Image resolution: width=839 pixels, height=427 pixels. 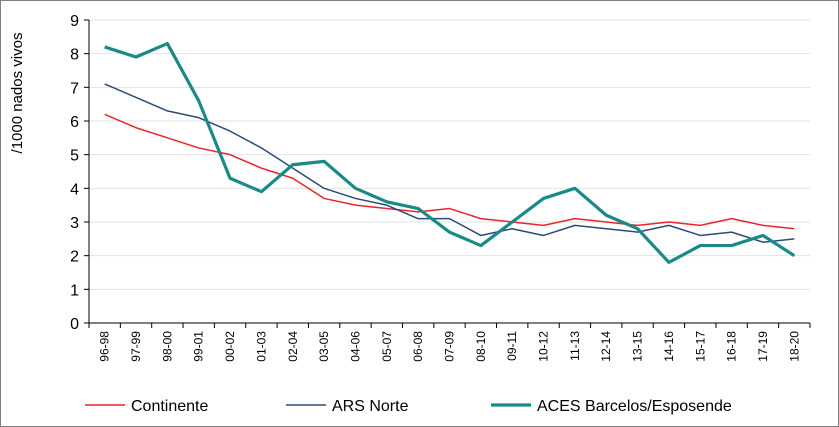 What do you see at coordinates (105, 346) in the screenshot?
I see `x-tick-label: 96-98` at bounding box center [105, 346].